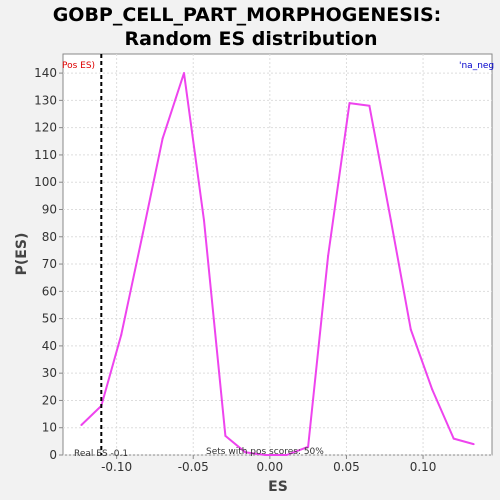 The width and height of the screenshot is (500, 500). I want to click on top-right-annotation: 'na_neg, so click(476, 66).